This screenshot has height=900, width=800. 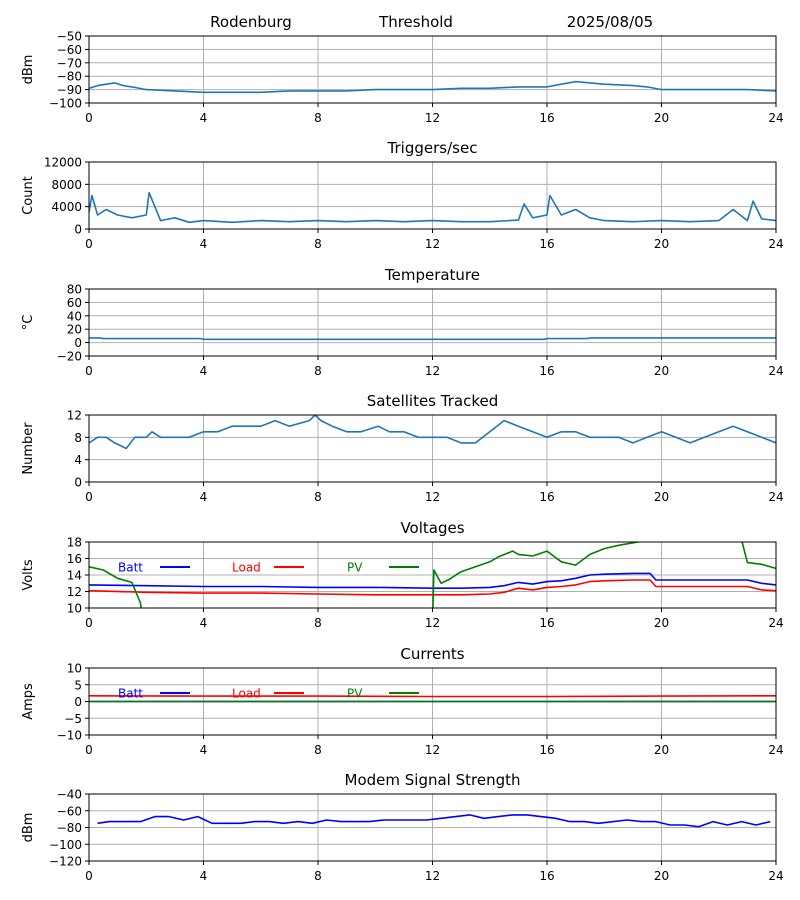 I want to click on y-tick-label: −20, so click(x=69, y=357).